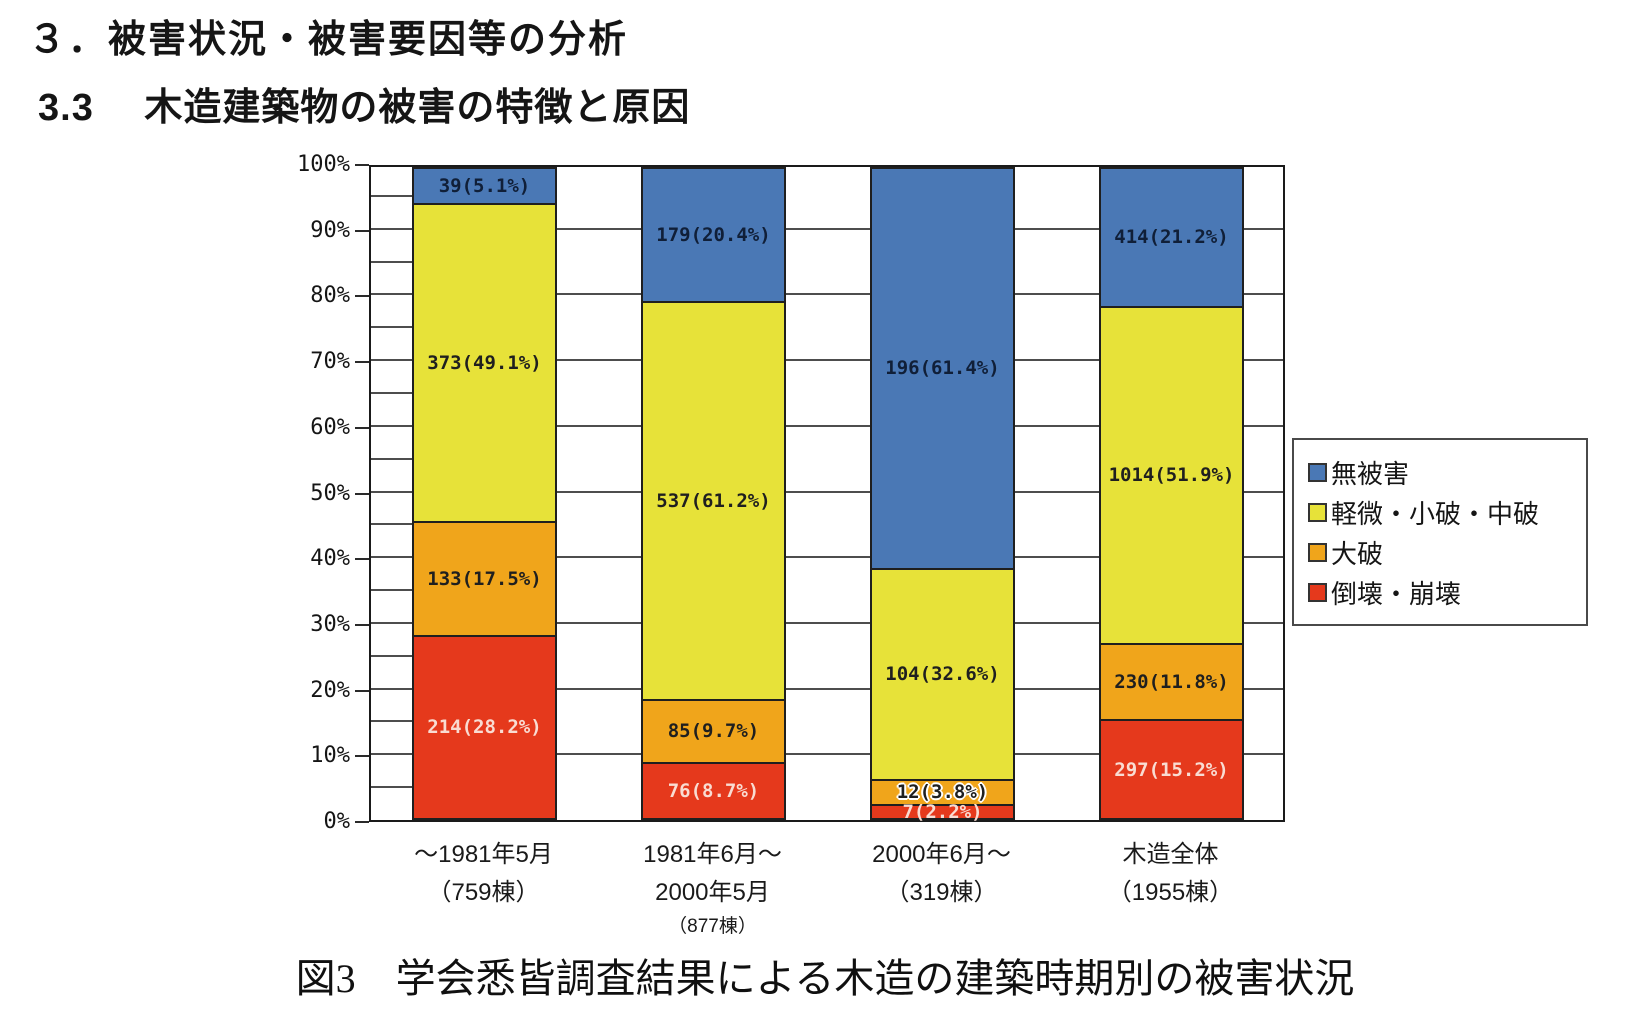 The height and width of the screenshot is (1024, 1650). I want to click on segment-label: 230(11.8%), so click(1171, 682).